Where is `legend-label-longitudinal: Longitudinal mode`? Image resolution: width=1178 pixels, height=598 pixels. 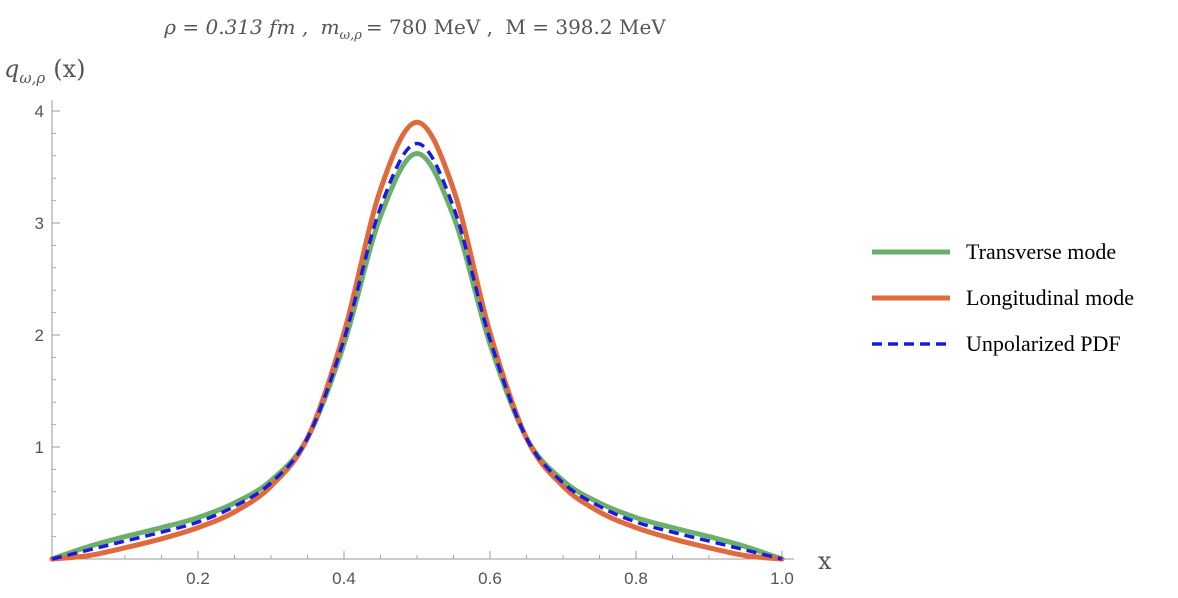 legend-label-longitudinal: Longitudinal mode is located at coordinates (1050, 297).